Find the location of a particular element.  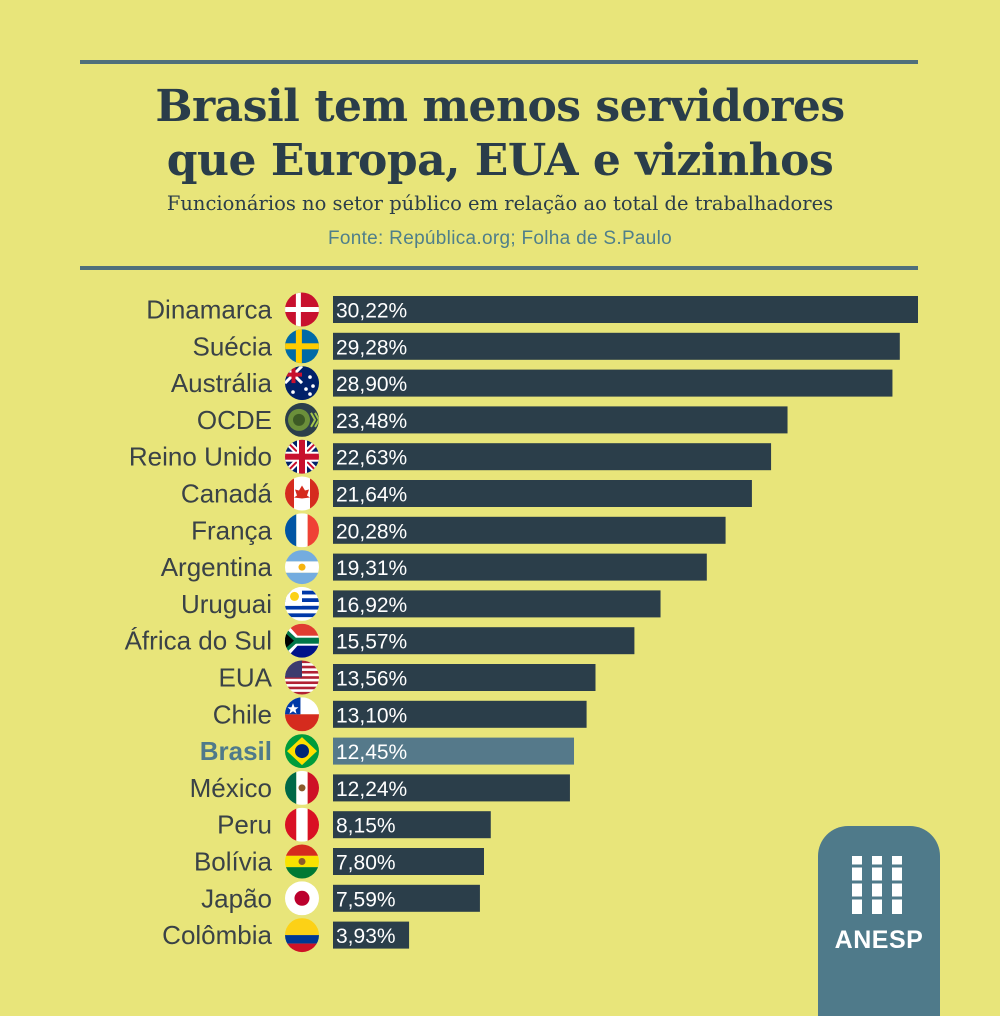

category-label: Canadá is located at coordinates (227, 494).